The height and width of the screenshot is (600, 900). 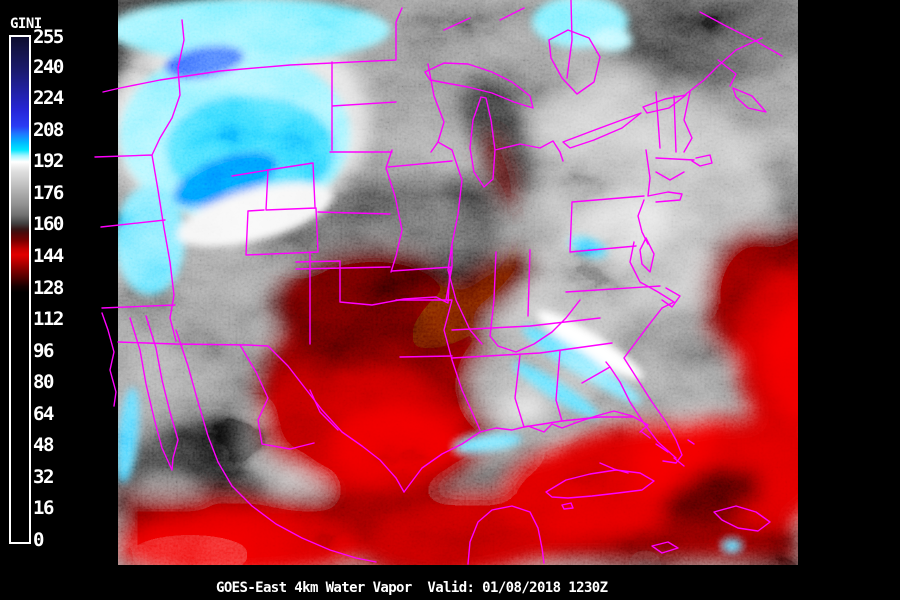 I want to click on colorbar-tick-label: 16, so click(x=43, y=508).